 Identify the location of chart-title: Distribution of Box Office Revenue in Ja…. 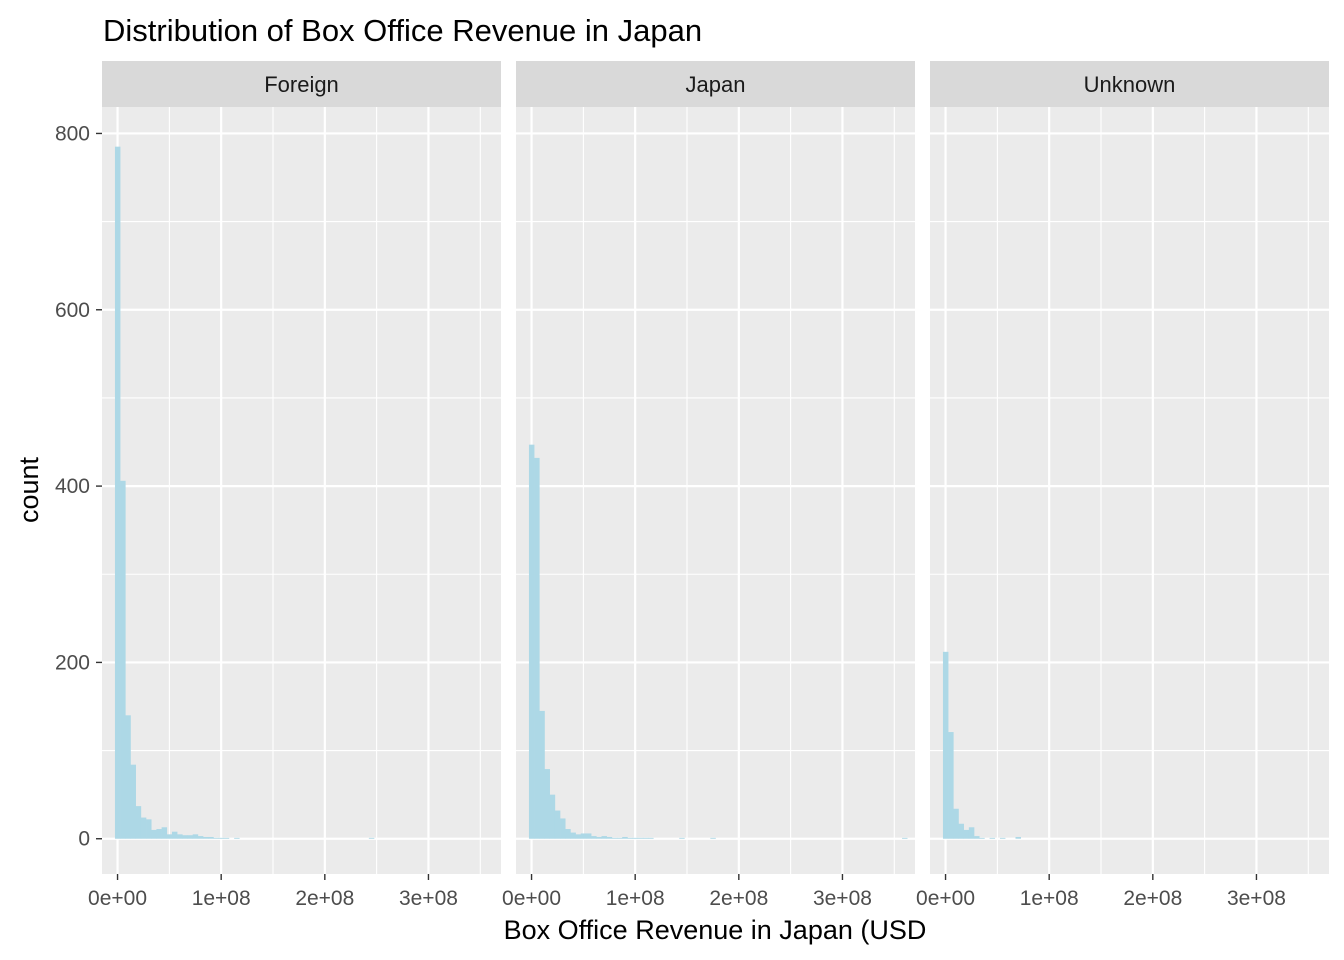
(402, 30).